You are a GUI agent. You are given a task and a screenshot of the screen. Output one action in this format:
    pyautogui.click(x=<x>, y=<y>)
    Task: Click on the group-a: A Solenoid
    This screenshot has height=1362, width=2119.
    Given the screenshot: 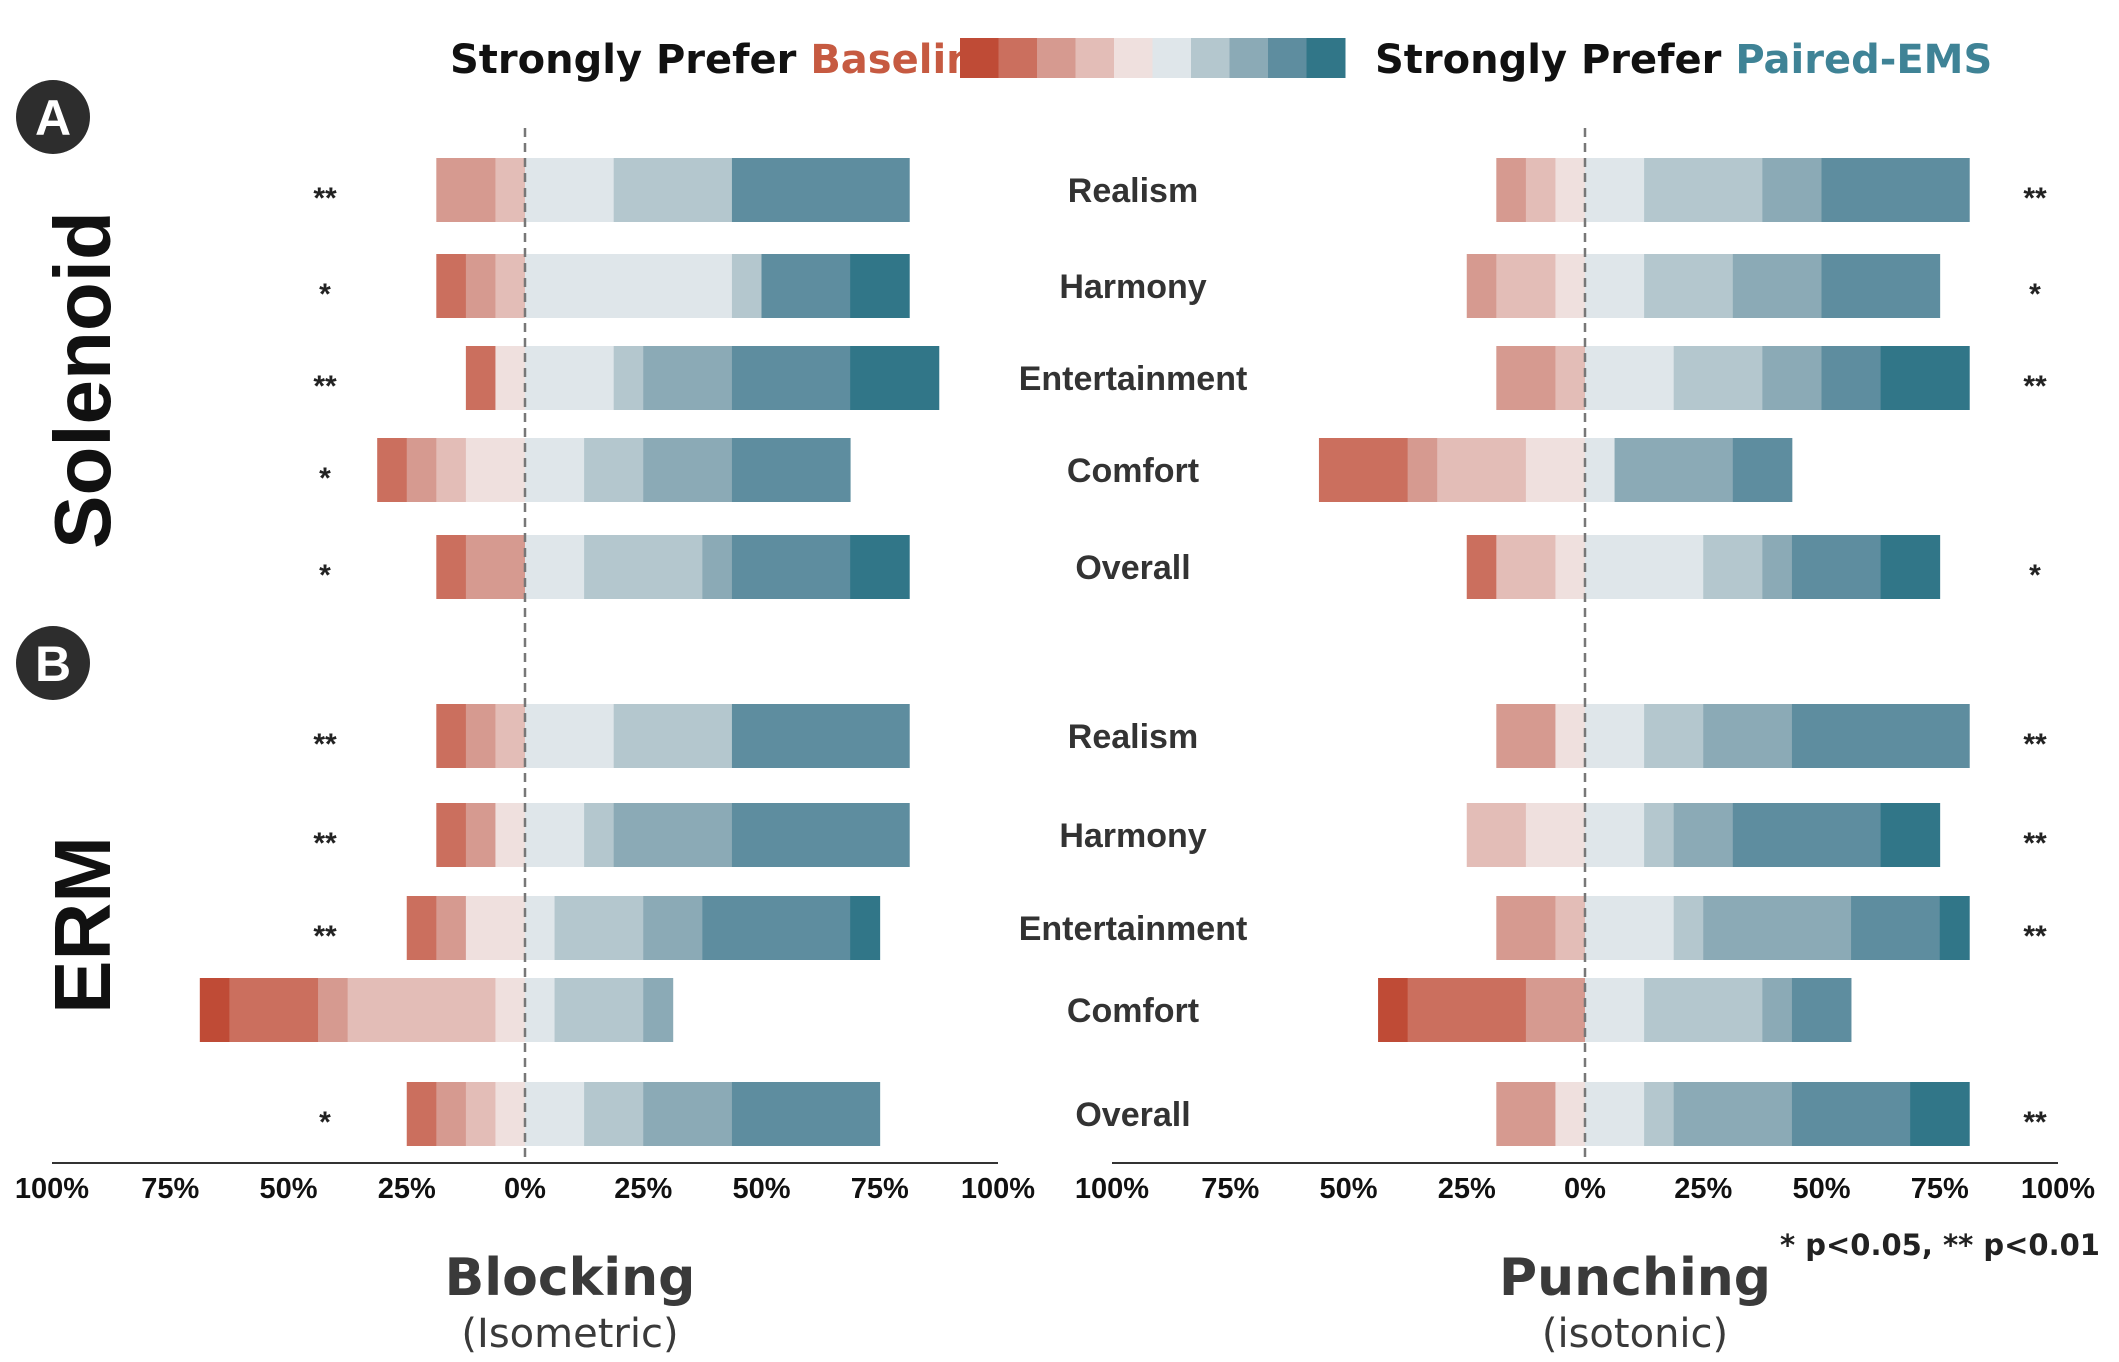 What is the action you would take?
    pyautogui.click(x=71, y=314)
    